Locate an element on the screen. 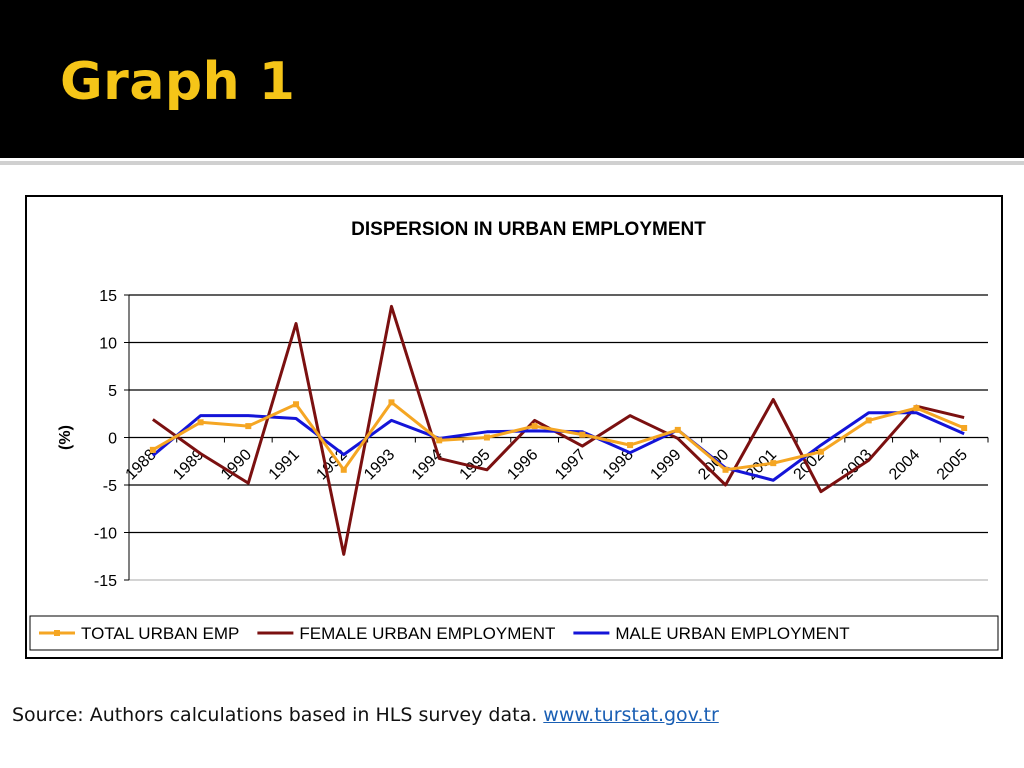  series-line is located at coordinates (558, 436).